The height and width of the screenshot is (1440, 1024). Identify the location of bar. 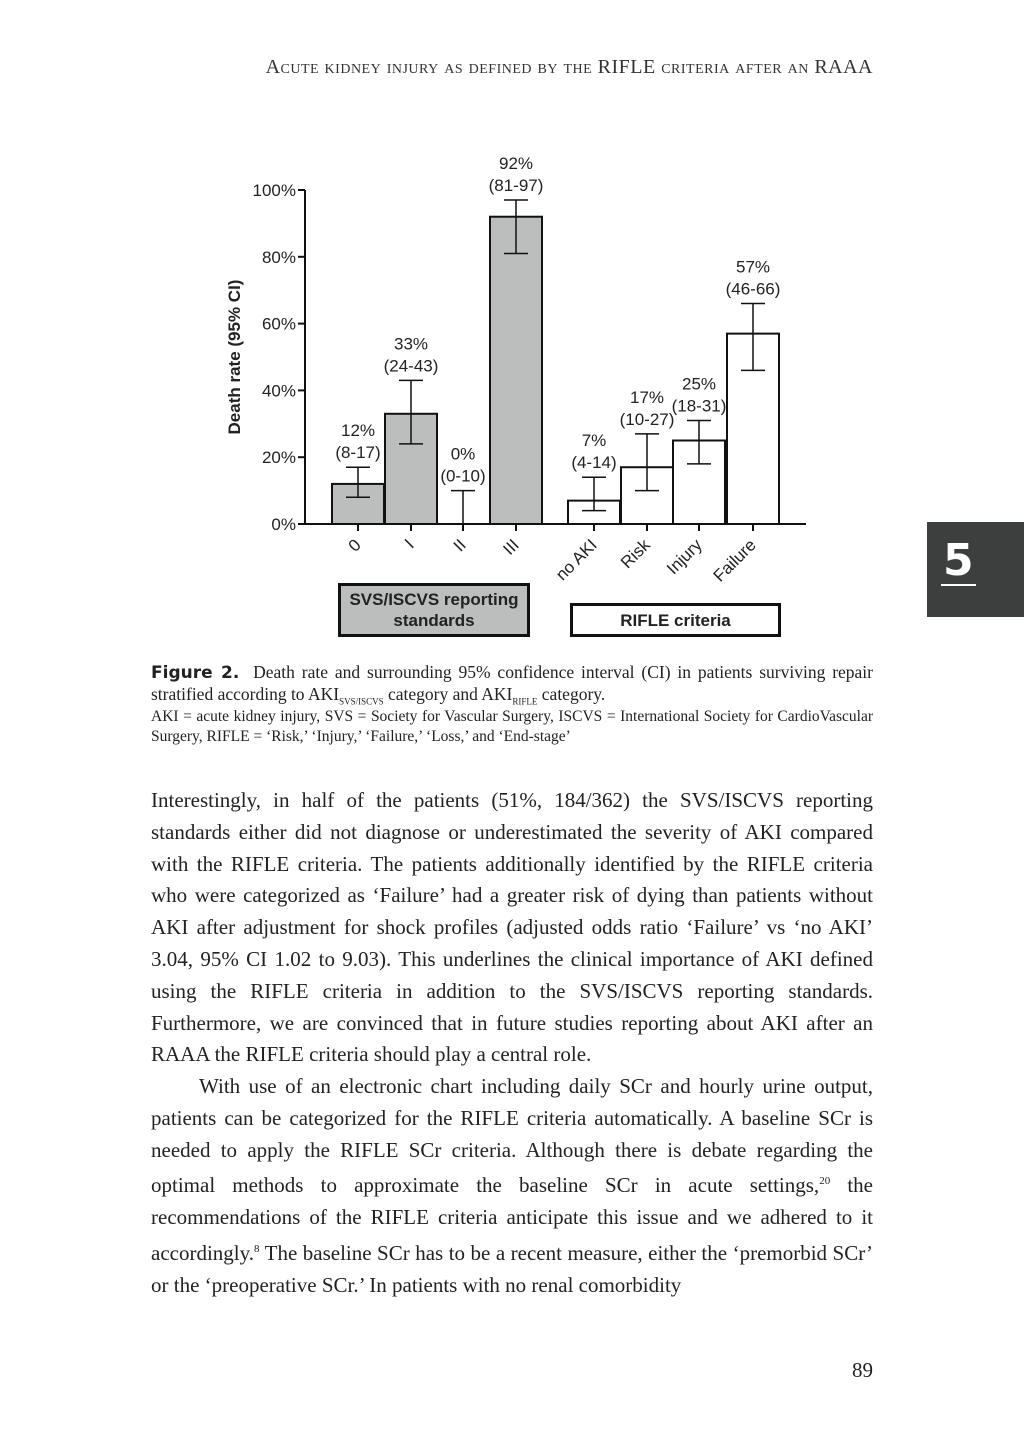
(516, 370).